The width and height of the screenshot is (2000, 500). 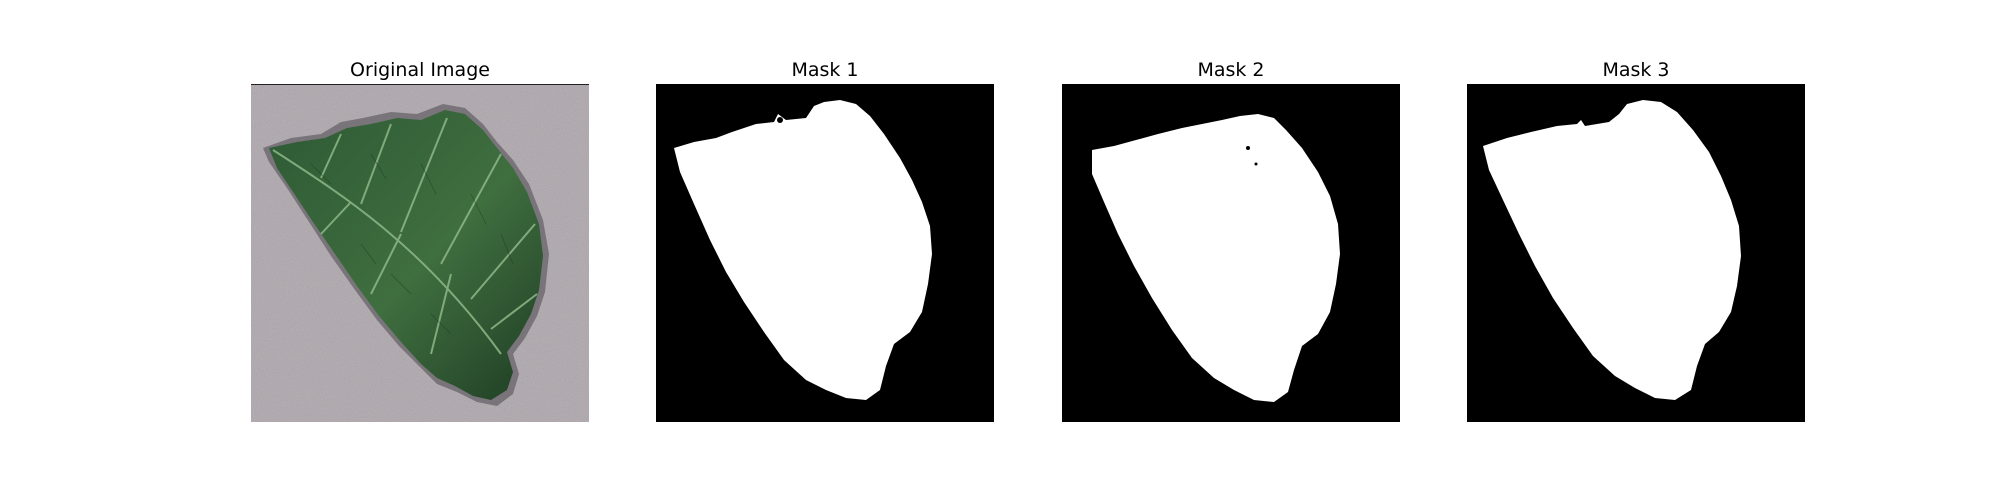 I want to click on panel-mask-2: Mask 2, so click(x=1231, y=239).